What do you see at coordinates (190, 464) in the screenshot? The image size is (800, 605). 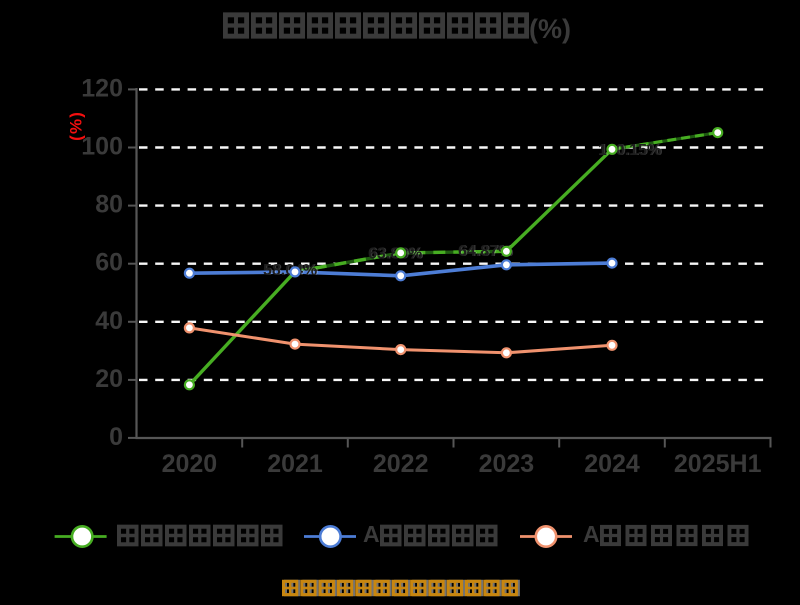 I see `svg-text: 2020` at bounding box center [190, 464].